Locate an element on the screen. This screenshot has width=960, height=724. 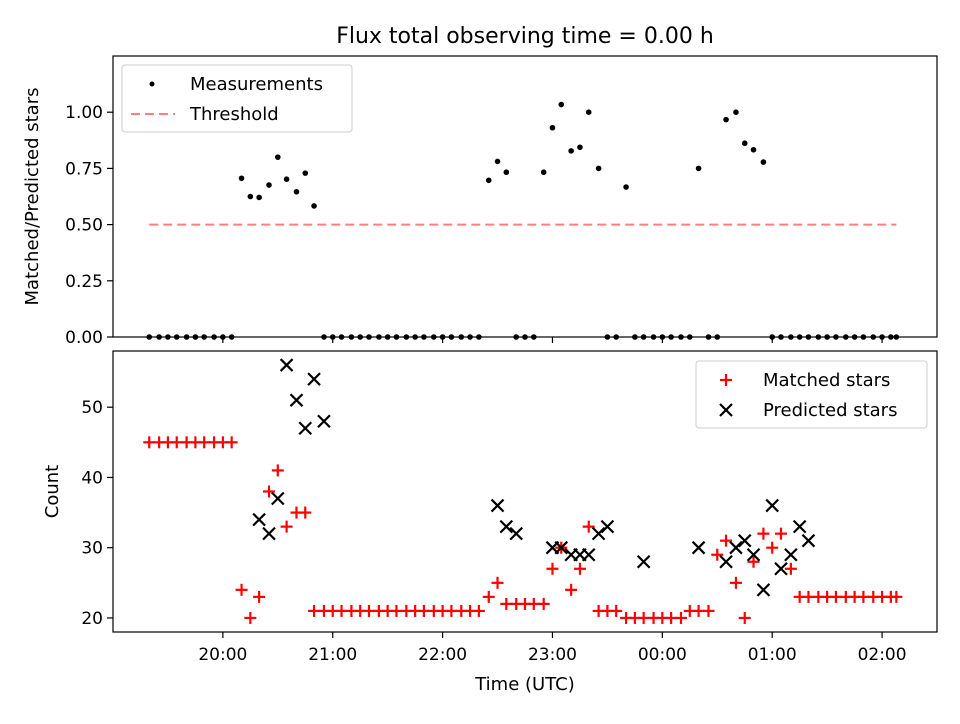
ratio-y-ticks: 0.00 0.25 0.50 0.75 1.00 is located at coordinates (89, 225).